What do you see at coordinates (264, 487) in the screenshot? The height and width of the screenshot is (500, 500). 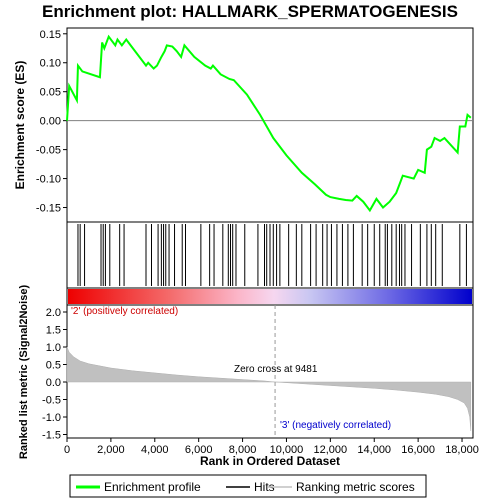 I see `legend-label-hits: Hits` at bounding box center [264, 487].